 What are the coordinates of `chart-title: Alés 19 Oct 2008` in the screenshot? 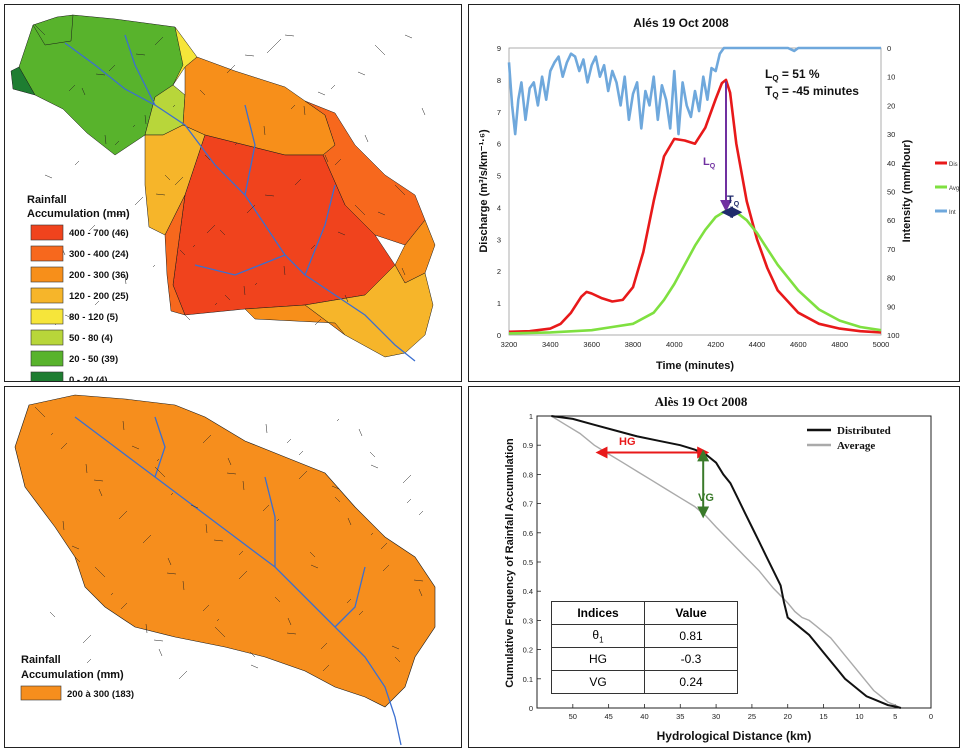 It's located at (681, 23).